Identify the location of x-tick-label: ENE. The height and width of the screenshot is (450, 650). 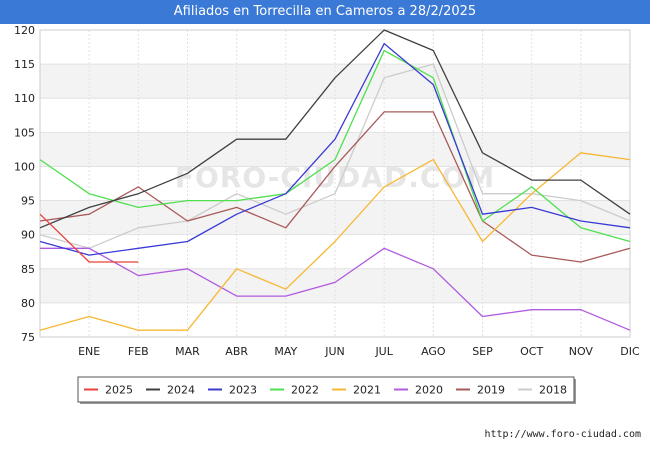
(89, 351).